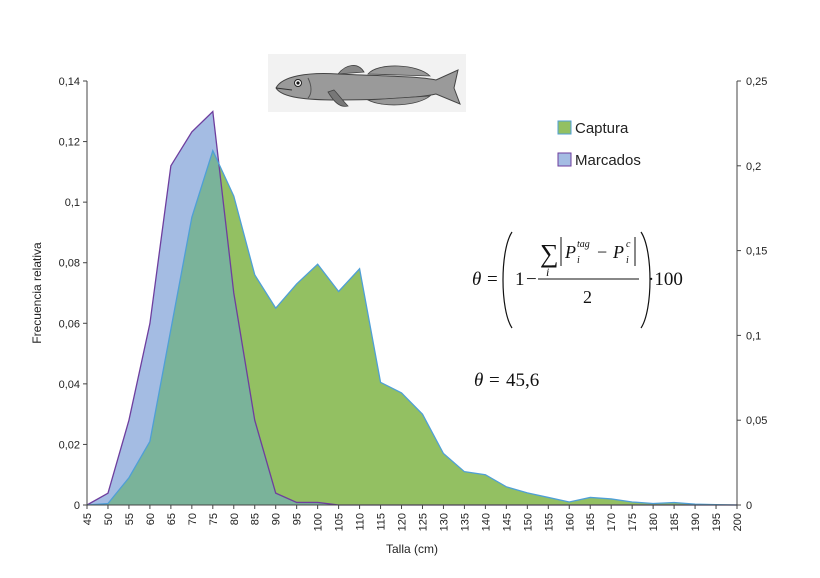 The height and width of the screenshot is (578, 820). I want to click on overlap-result: θ = 45,6, so click(506, 380).